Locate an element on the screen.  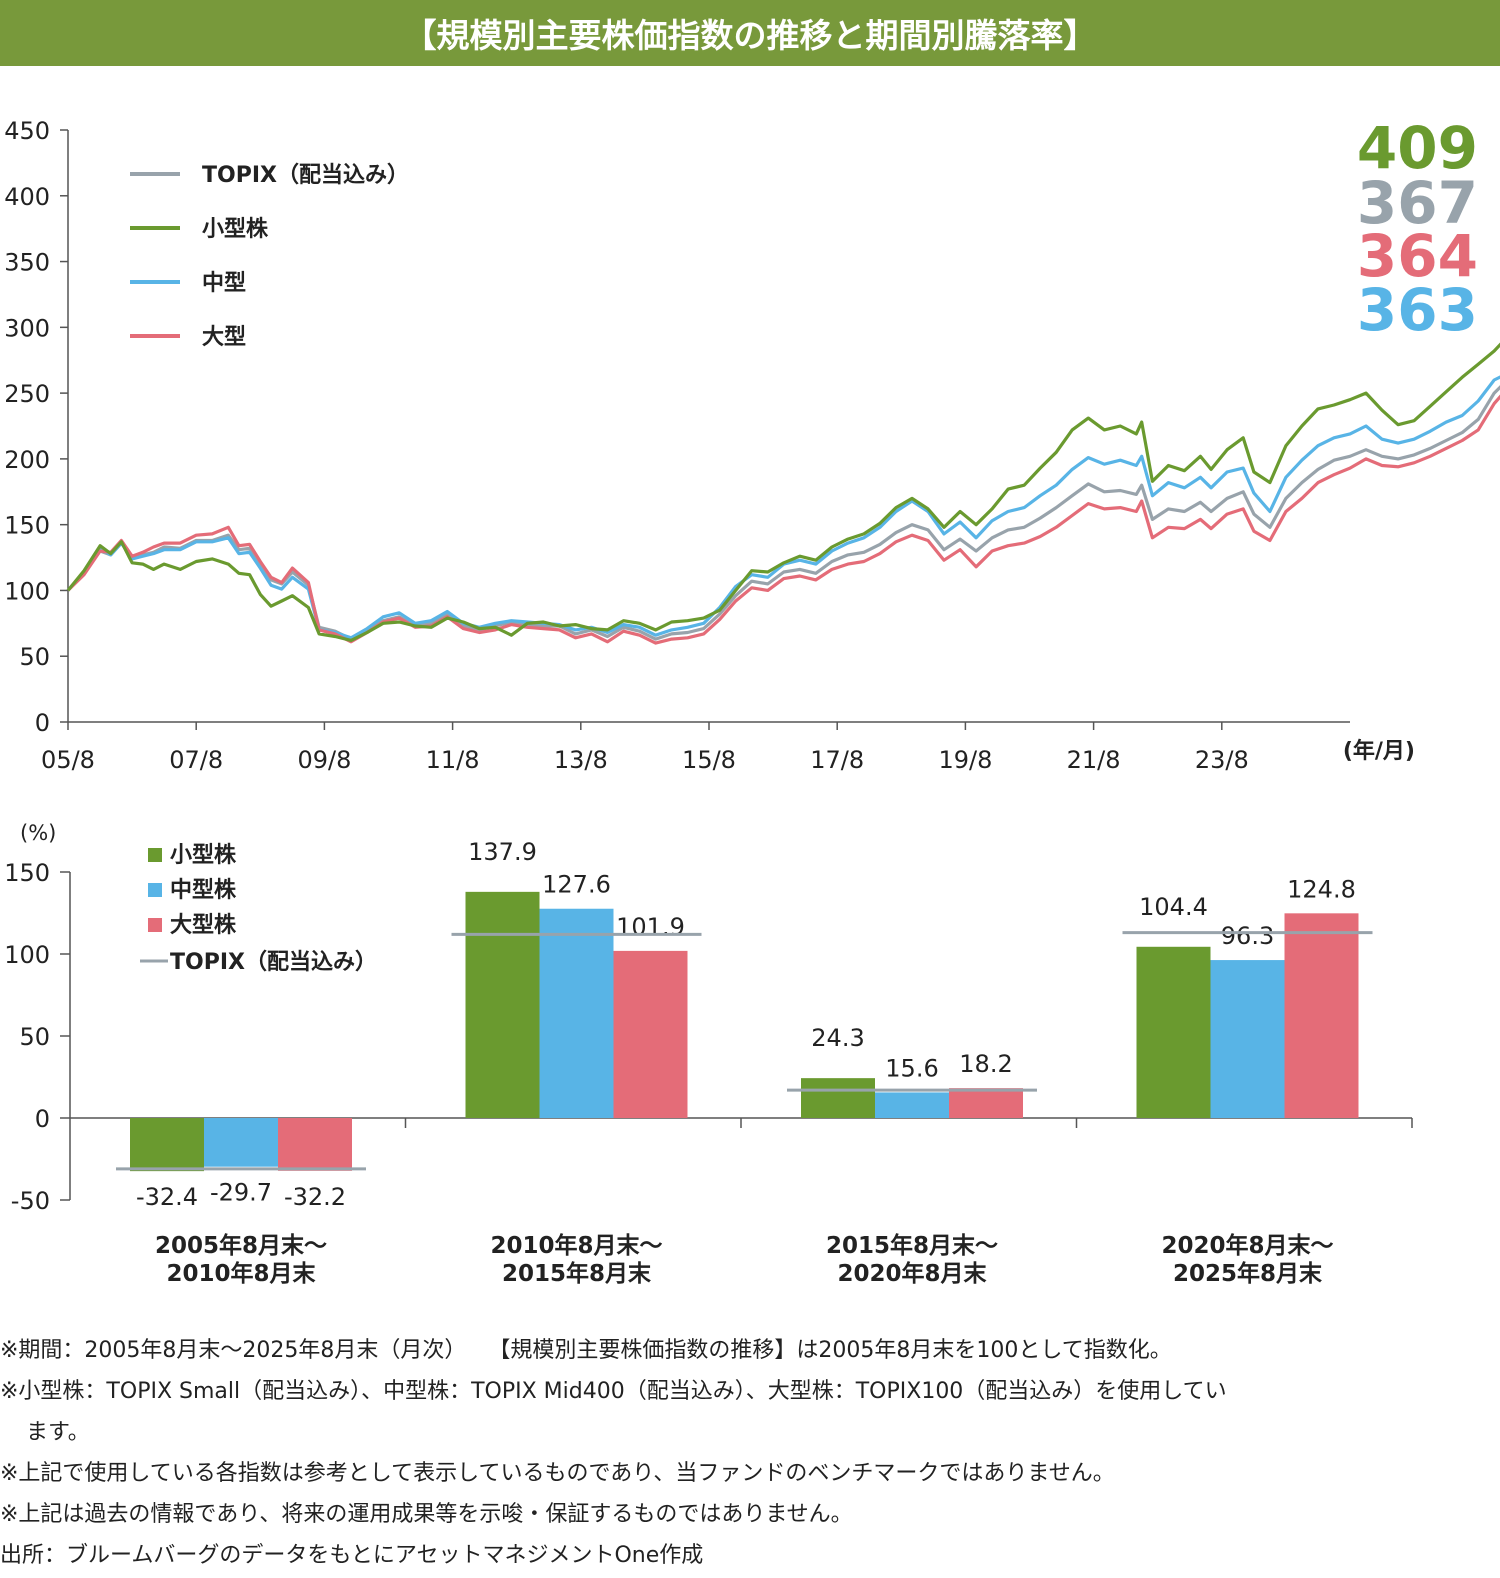
bar-value-label: 15.6 is located at coordinates (911, 1068).